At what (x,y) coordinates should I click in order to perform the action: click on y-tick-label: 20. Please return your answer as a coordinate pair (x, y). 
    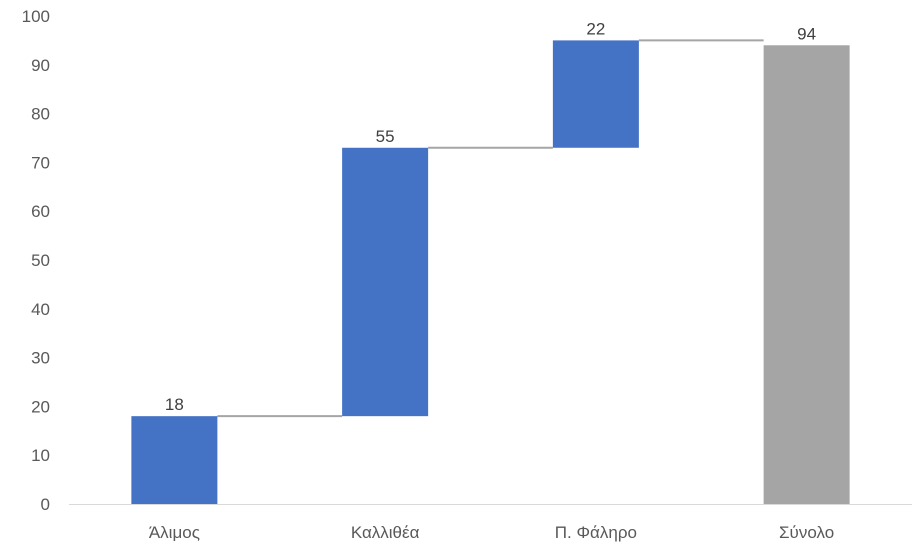
    Looking at the image, I should click on (40, 406).